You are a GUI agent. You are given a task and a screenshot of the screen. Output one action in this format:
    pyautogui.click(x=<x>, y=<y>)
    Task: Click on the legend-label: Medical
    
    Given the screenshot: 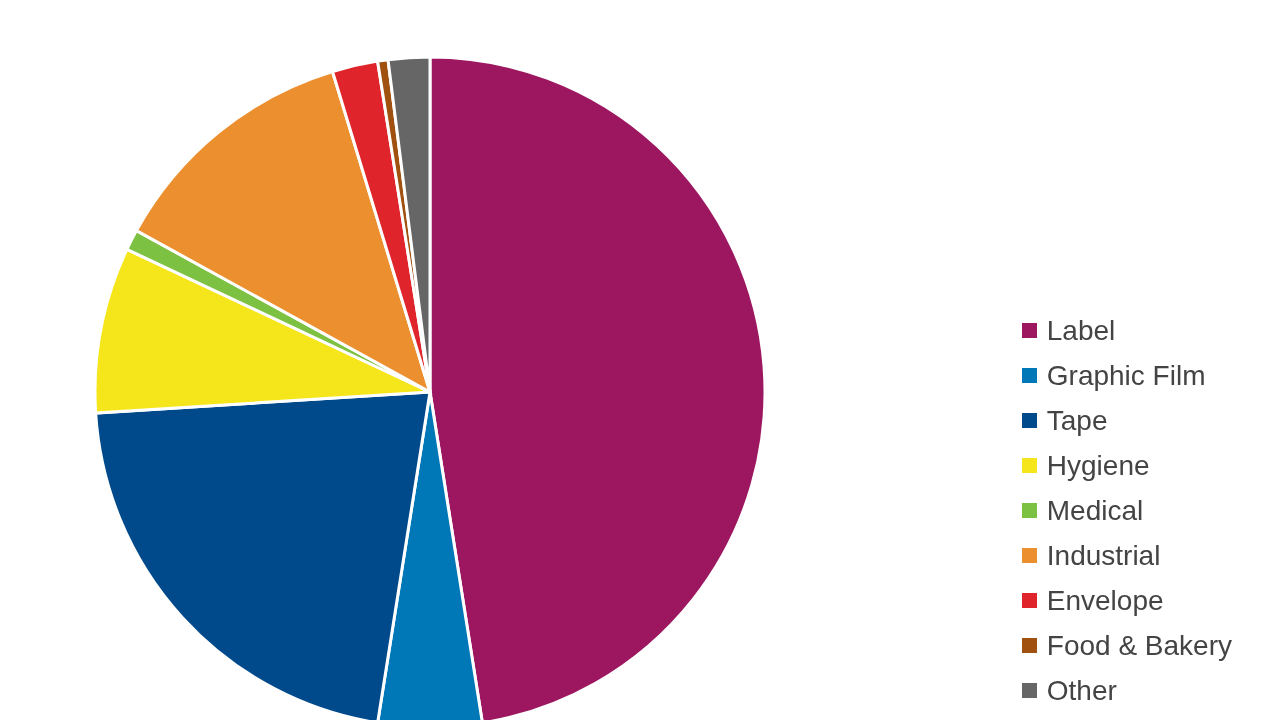 What is the action you would take?
    pyautogui.click(x=1095, y=510)
    